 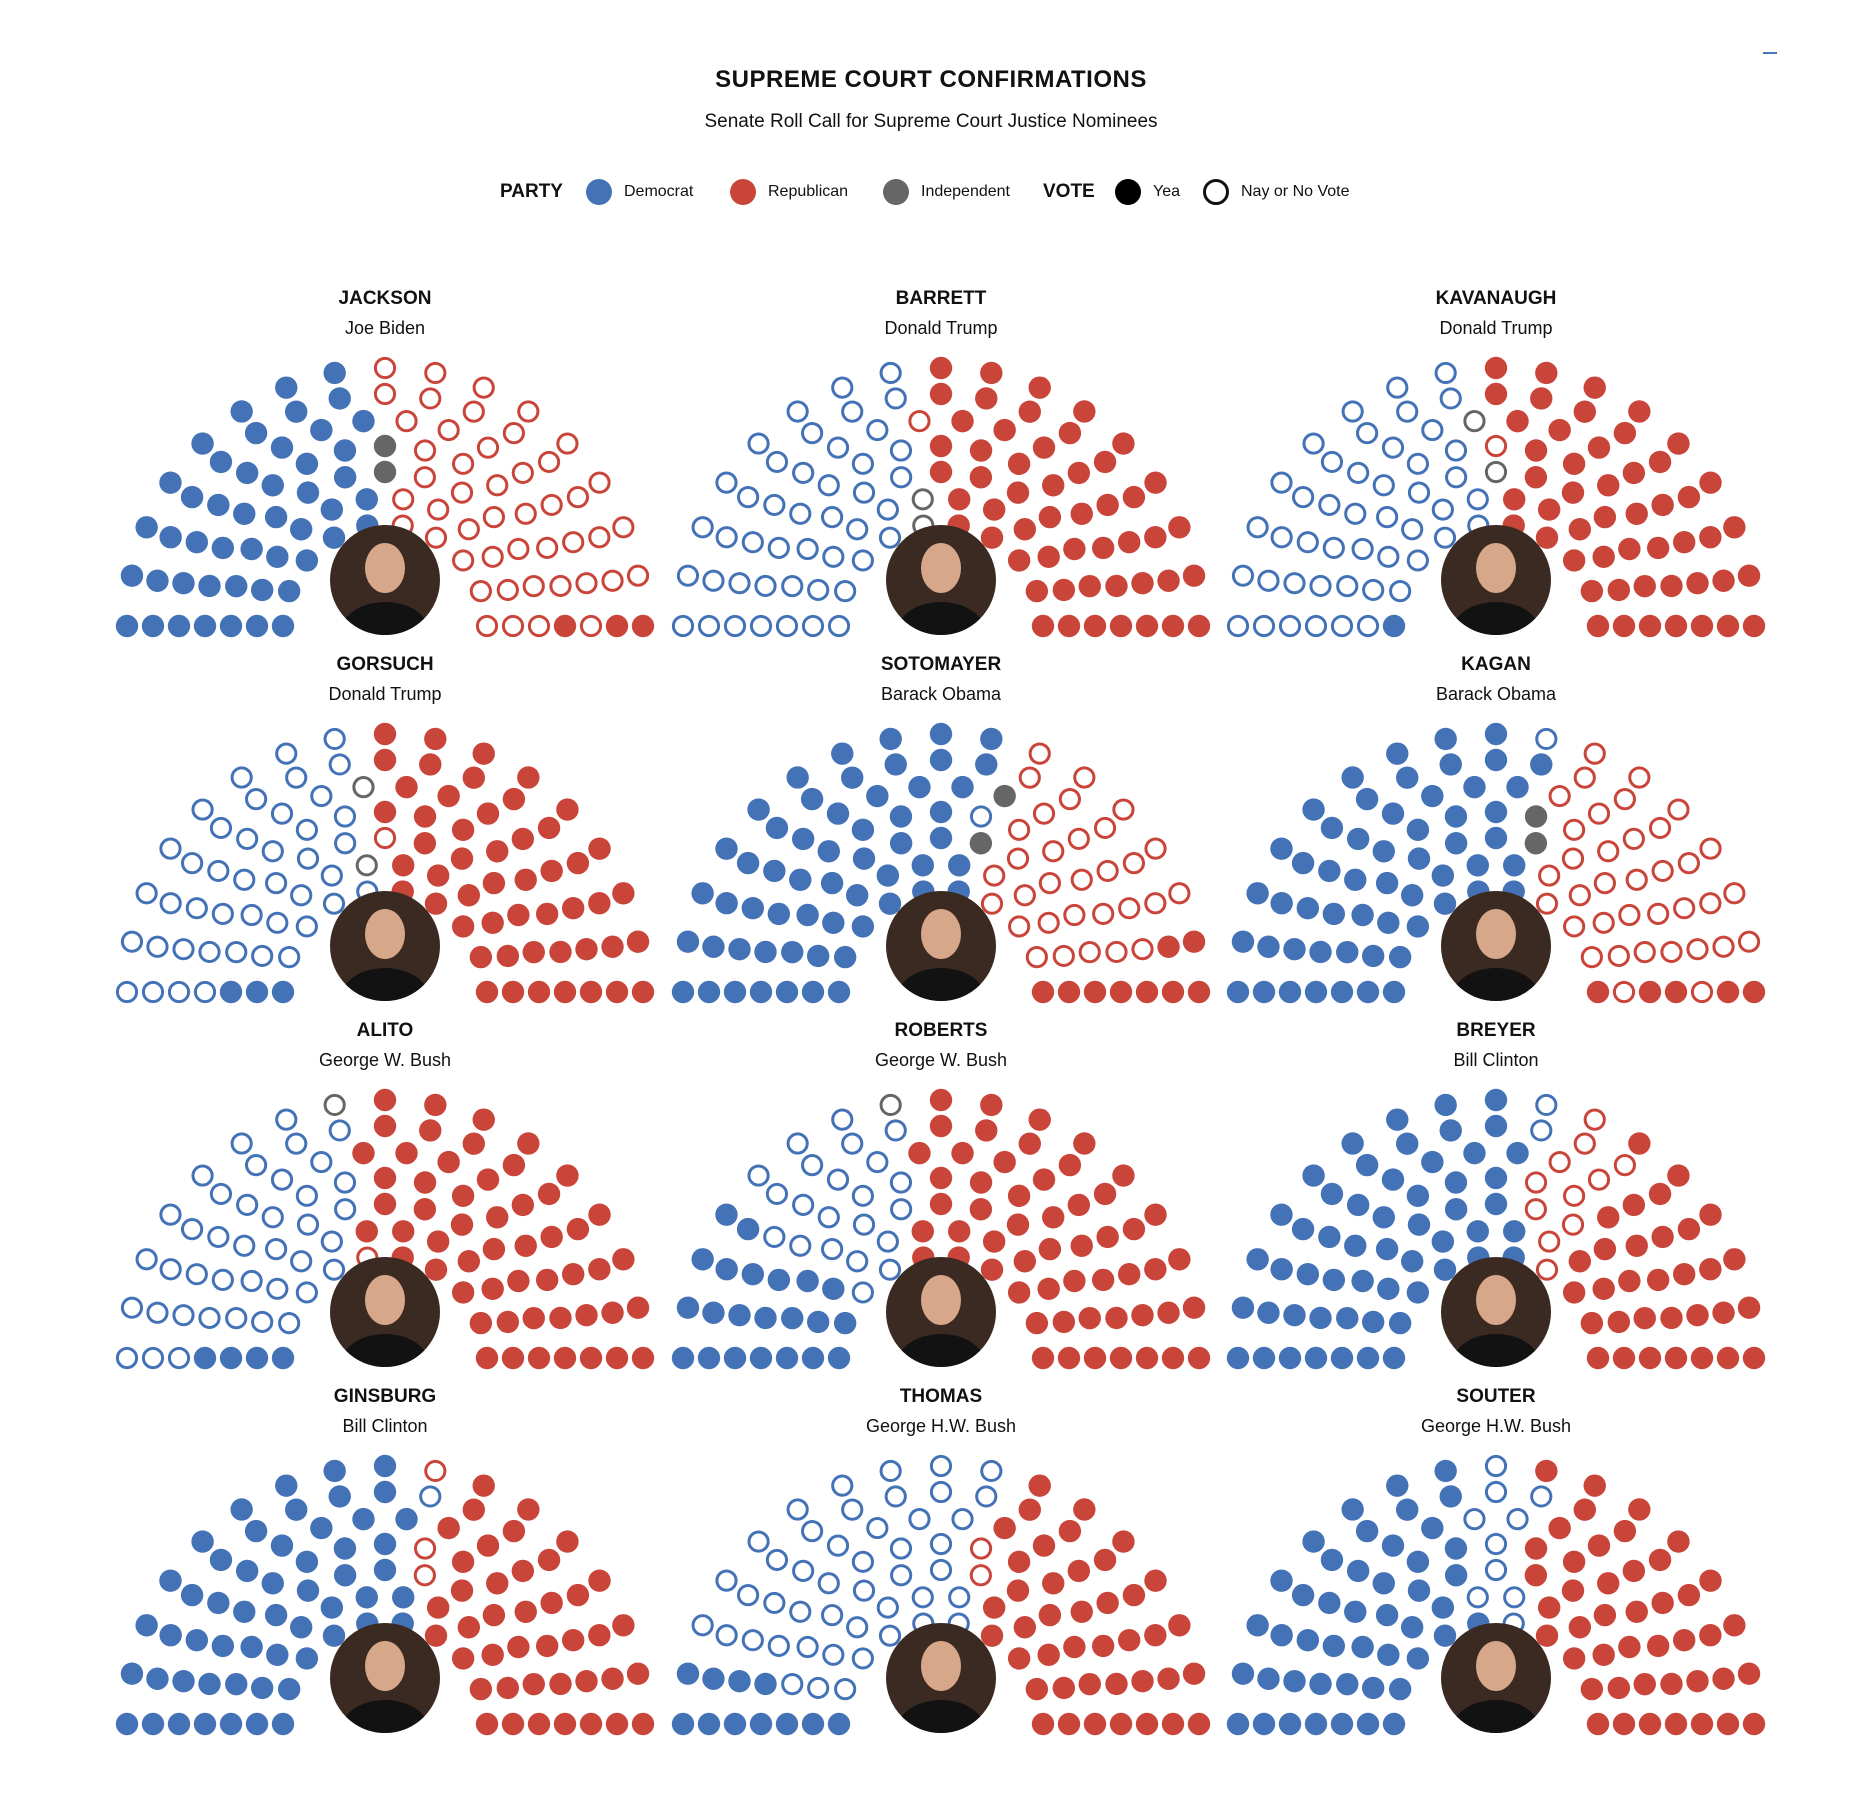 I want to click on justice-panel-thomas: THOMAS George H.W. Bush, so click(x=941, y=1569).